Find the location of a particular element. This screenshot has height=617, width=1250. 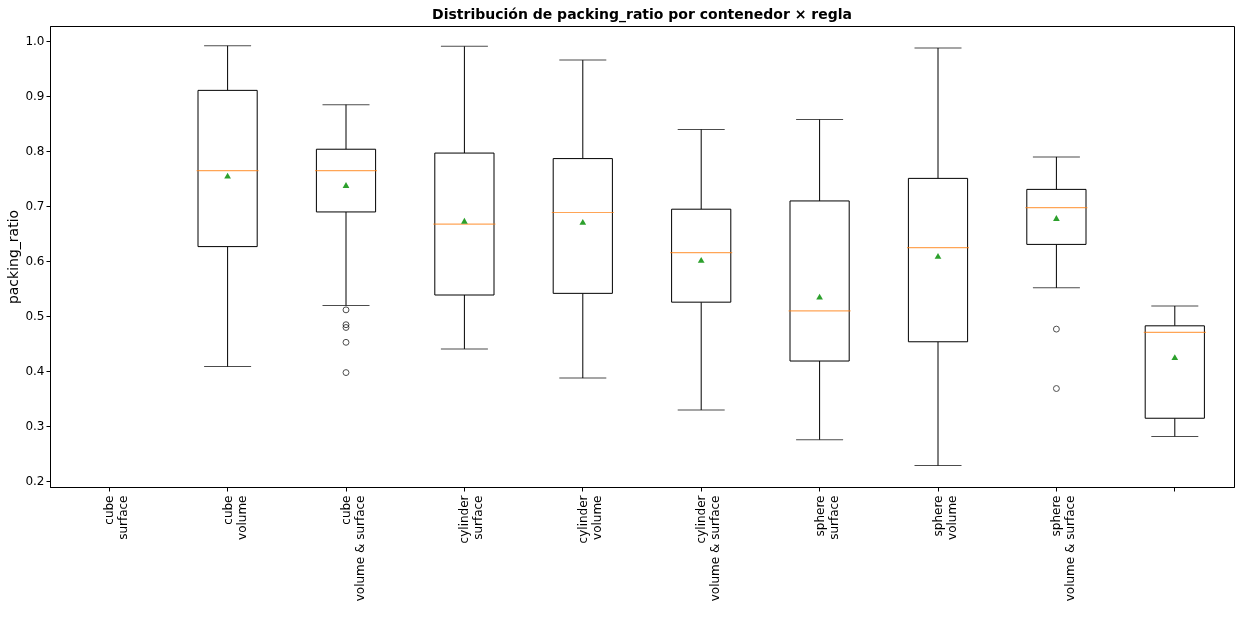

x-tick-label: sphere surface is located at coordinates (826, 517).